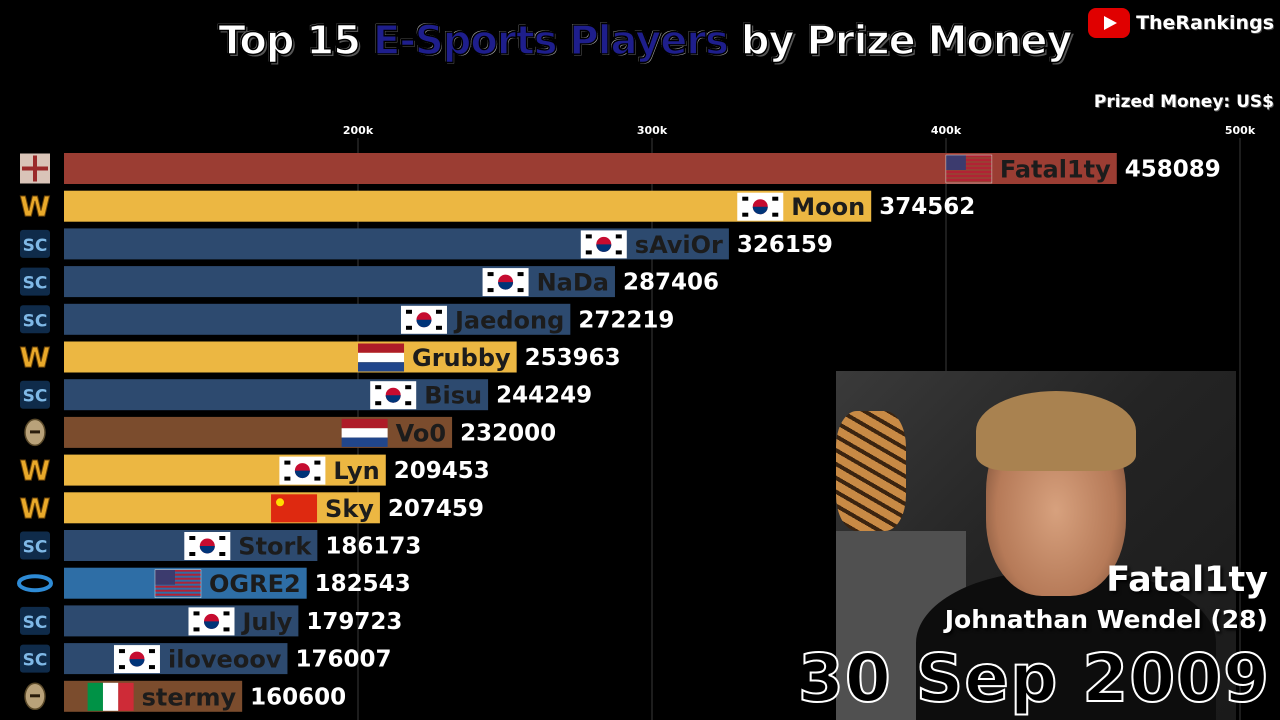  What do you see at coordinates (35, 583) in the screenshot?
I see `halo-game-icon` at bounding box center [35, 583].